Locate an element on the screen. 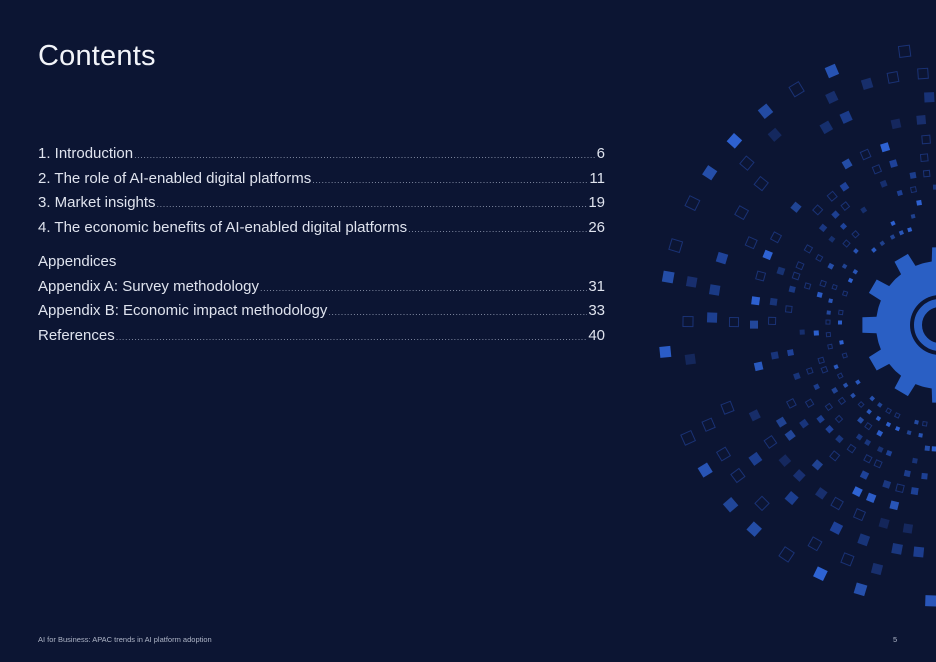 The image size is (936, 662). toc-entry-introduction: 1. Introduction 6 is located at coordinates (321, 157).